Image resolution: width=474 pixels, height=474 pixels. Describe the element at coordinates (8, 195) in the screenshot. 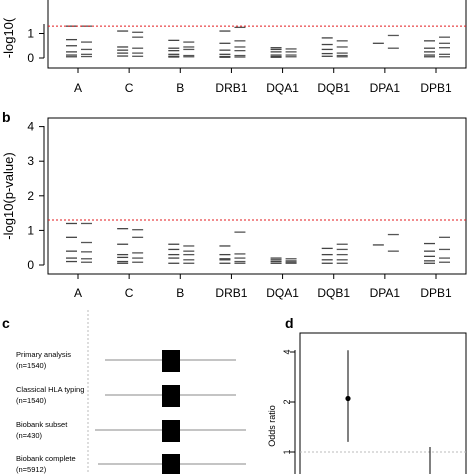

I see `panel-b-ylabel: -log10(p-value)` at that location.